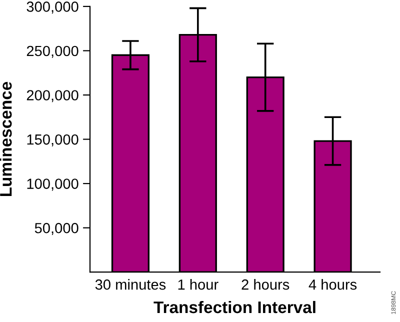 This screenshot has width=400, height=322. I want to click on x-tick-label: 1 hour, so click(198, 284).